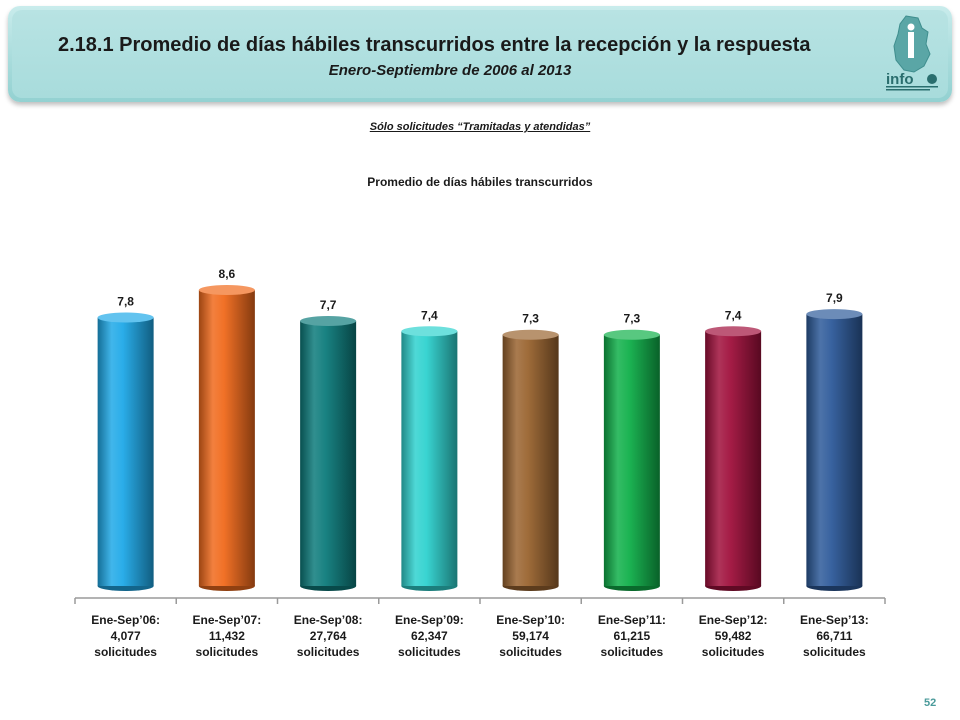 Image resolution: width=960 pixels, height=720 pixels. I want to click on category-period: Ene-Sep’11:, so click(631, 620).